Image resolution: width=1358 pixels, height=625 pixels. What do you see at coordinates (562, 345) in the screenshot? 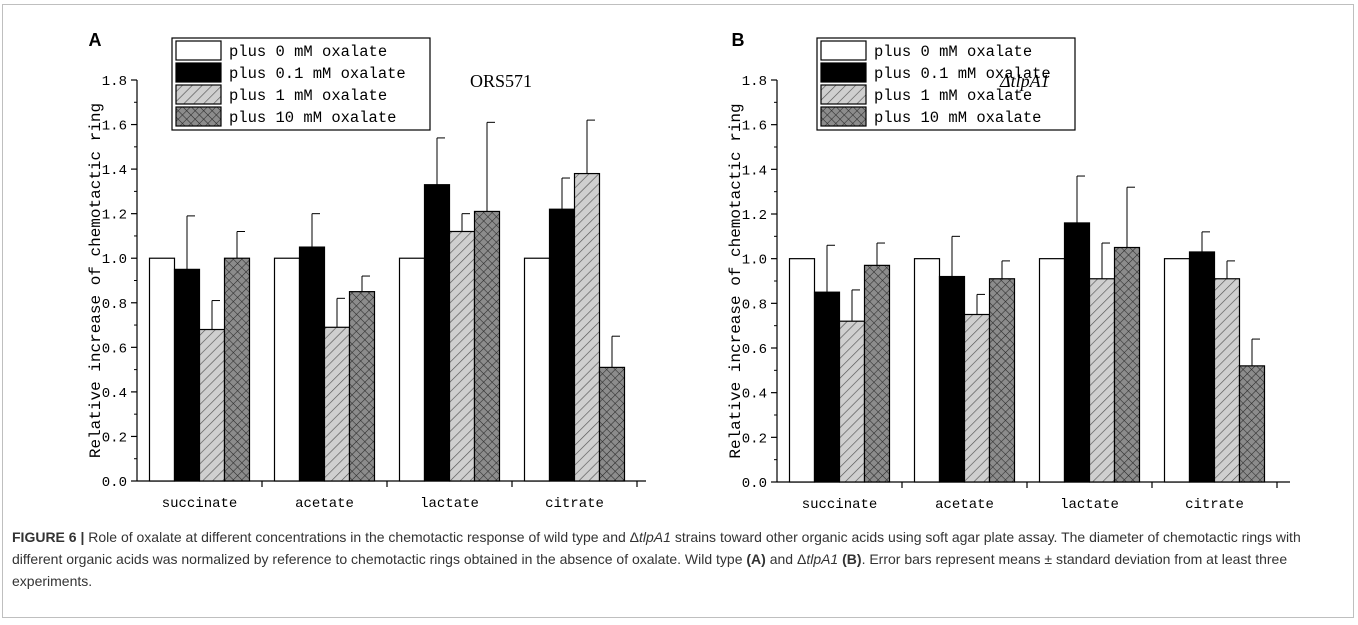
I see `panel-a-bar-citrate-plus-0-1-mm-oxalate` at bounding box center [562, 345].